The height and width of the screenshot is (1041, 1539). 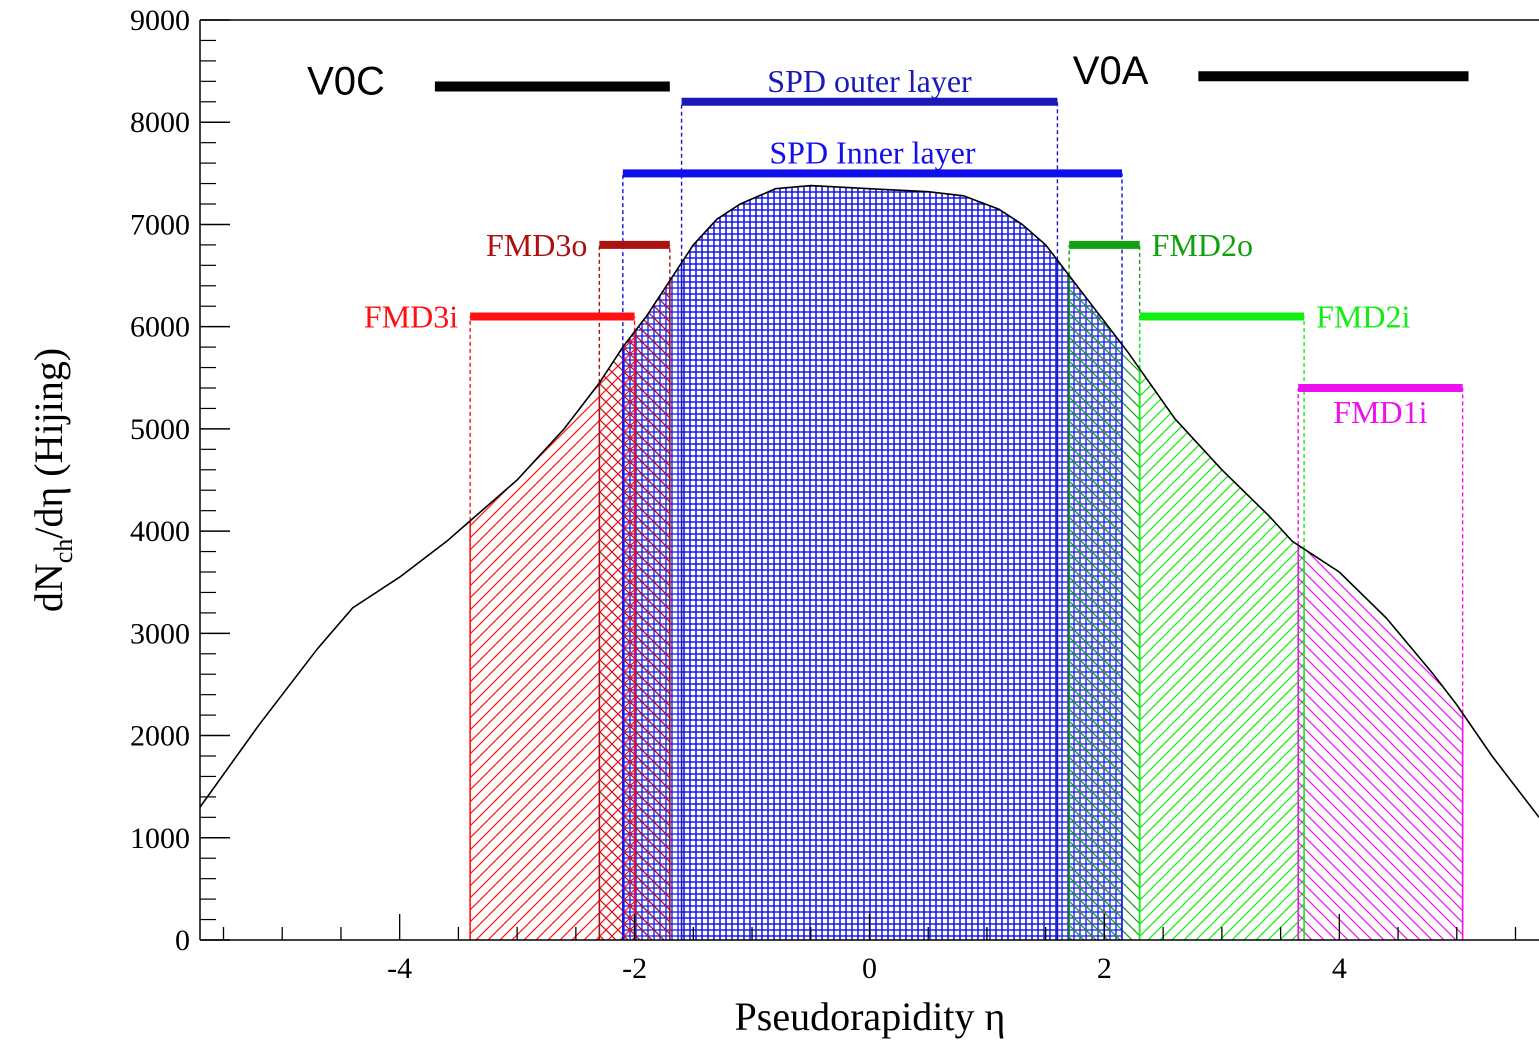 I want to click on label-fmd3o: FMD3o, so click(x=536, y=245).